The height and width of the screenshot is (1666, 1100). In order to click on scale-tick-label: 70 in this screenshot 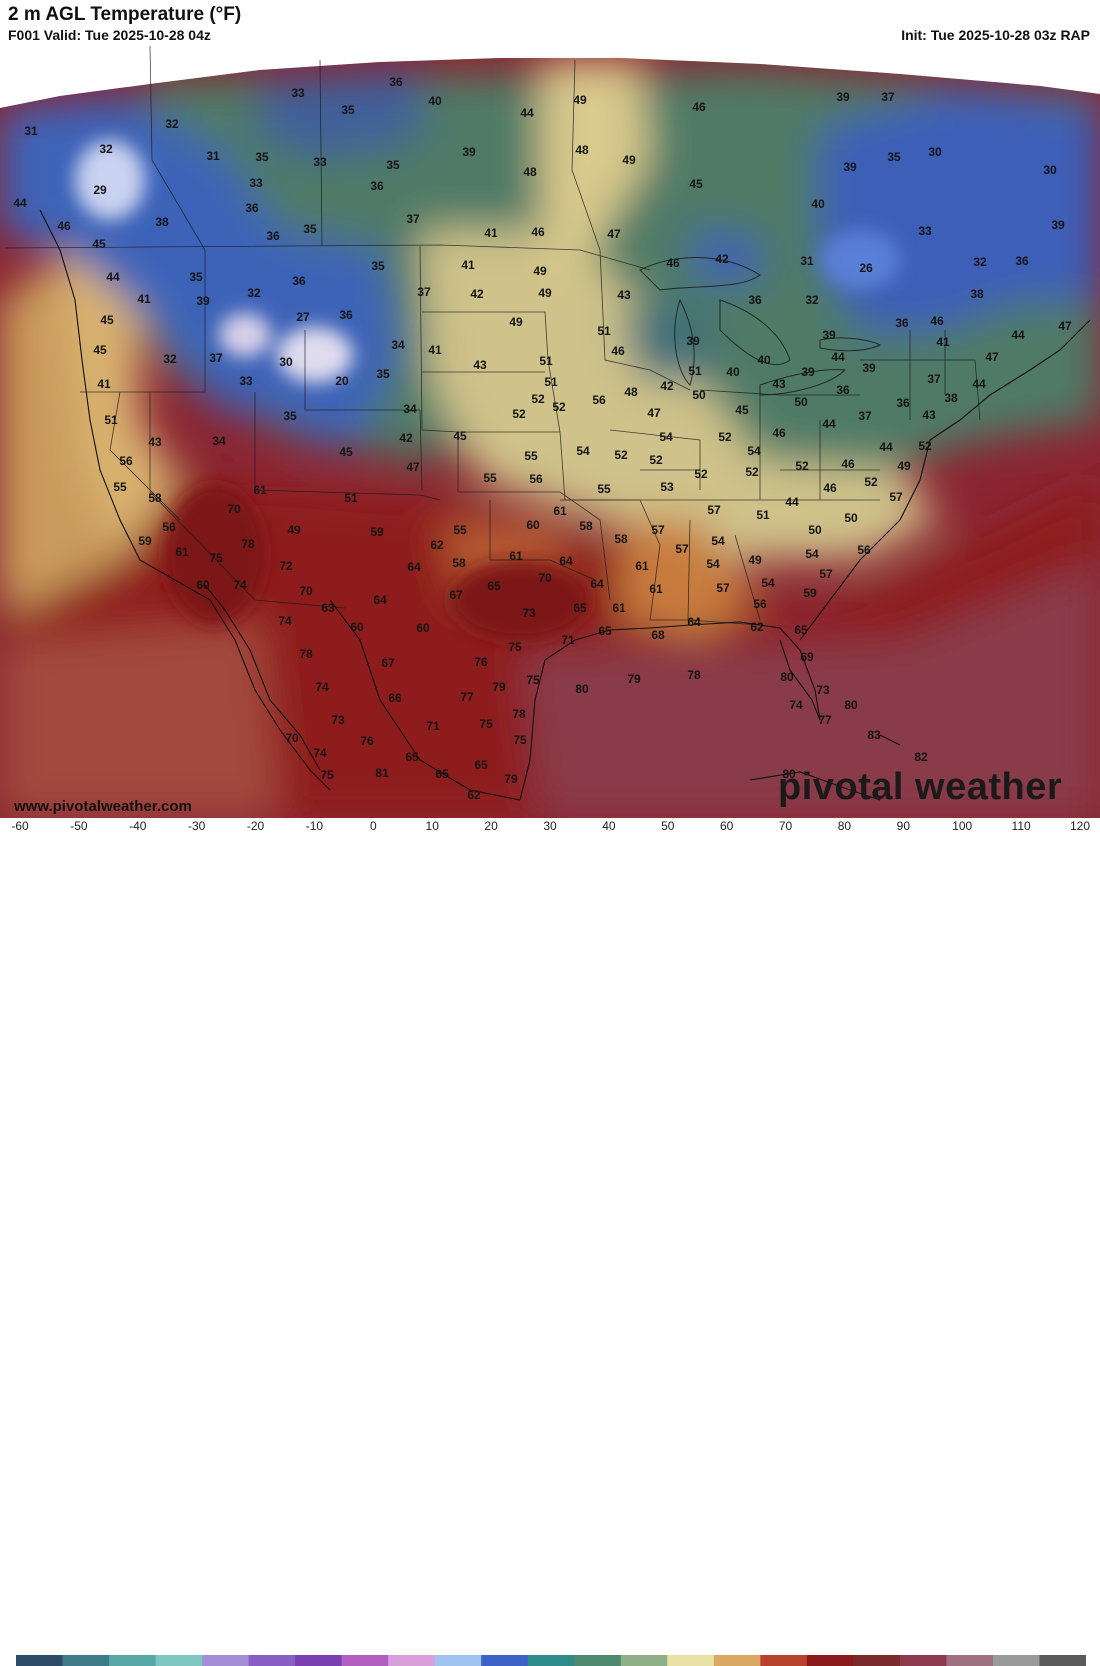, I will do `click(785, 826)`.